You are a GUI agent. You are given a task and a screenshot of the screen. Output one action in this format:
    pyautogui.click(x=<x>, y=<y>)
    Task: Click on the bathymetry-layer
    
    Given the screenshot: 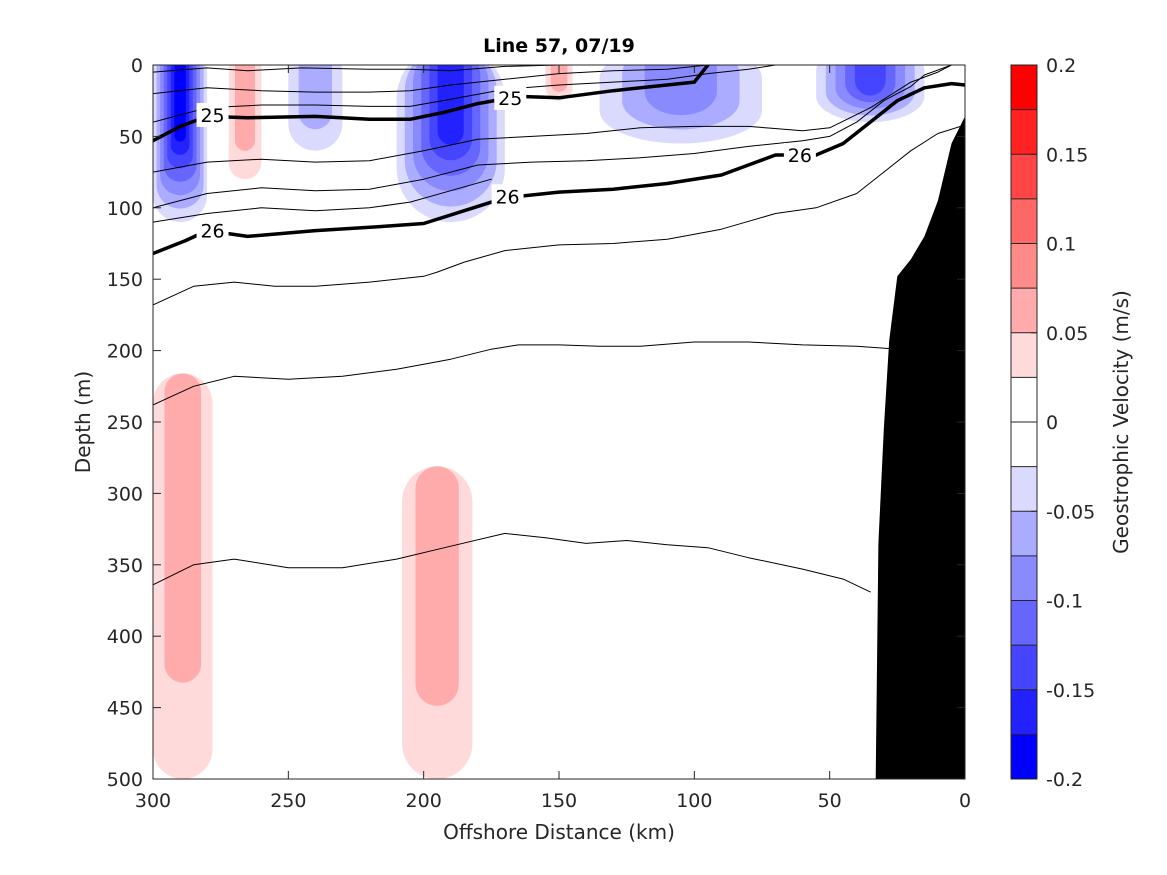 What is the action you would take?
    pyautogui.click(x=920, y=447)
    